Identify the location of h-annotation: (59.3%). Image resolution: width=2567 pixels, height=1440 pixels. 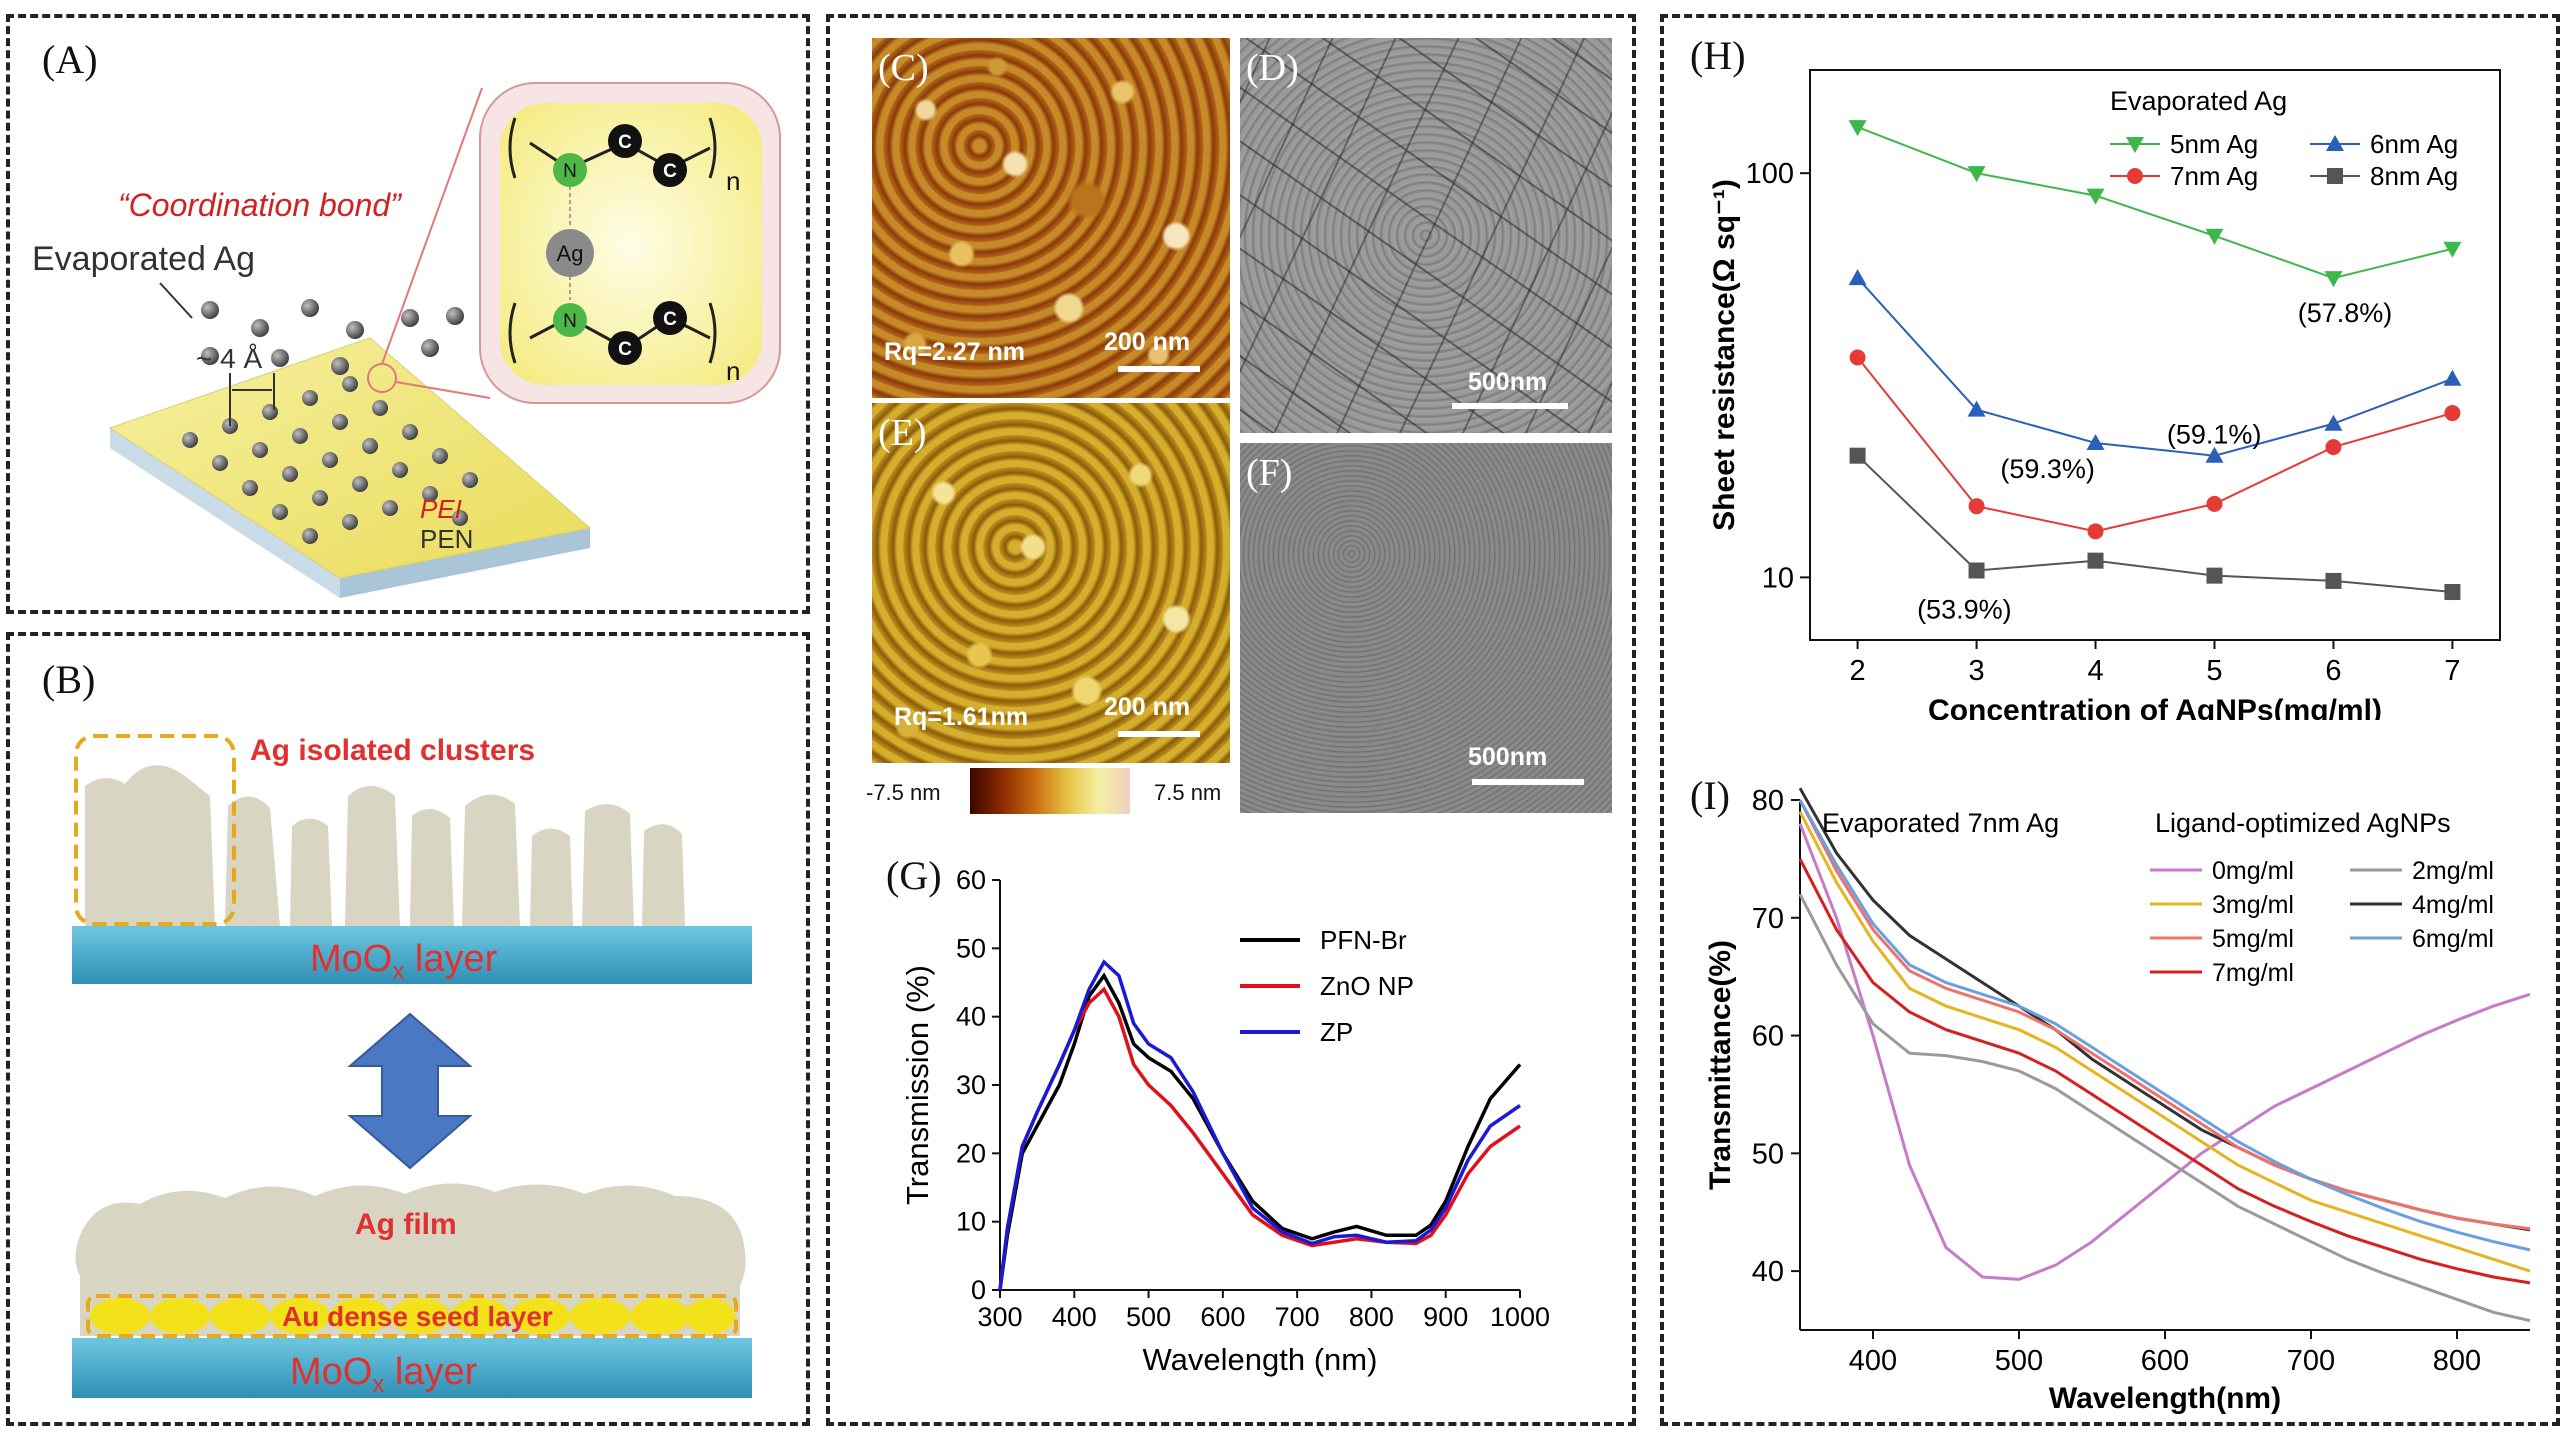
(2047, 469).